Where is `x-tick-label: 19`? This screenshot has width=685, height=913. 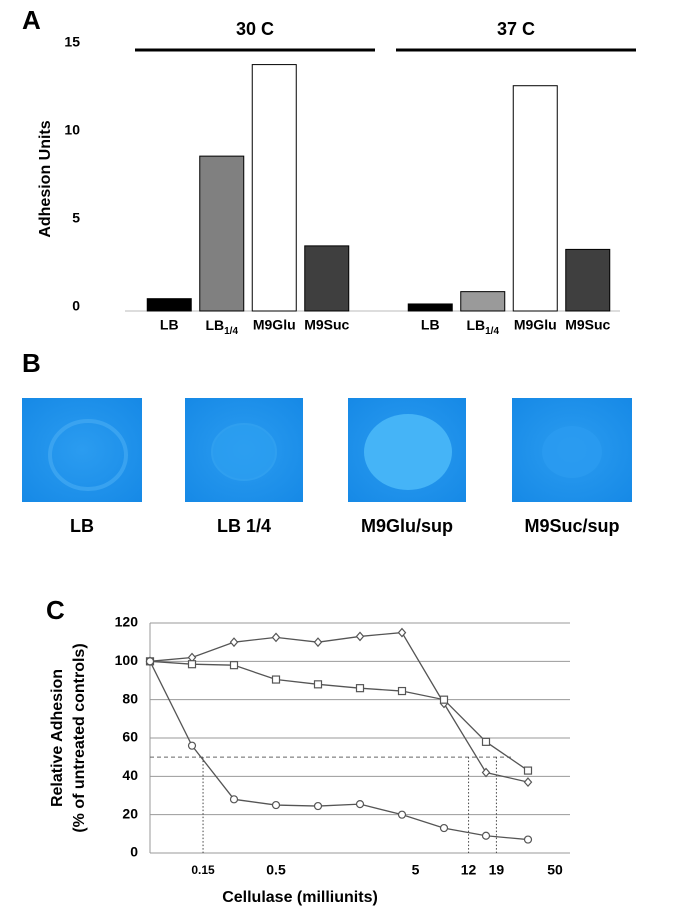
x-tick-label: 19 is located at coordinates (497, 870).